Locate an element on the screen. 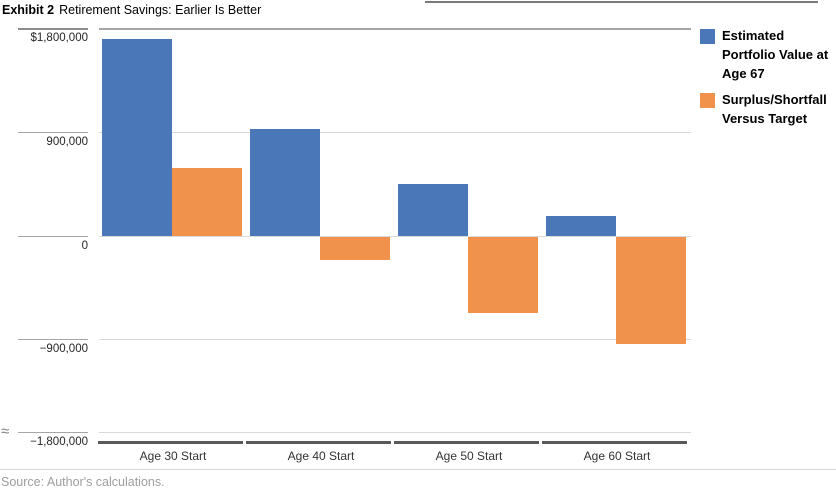 This screenshot has width=836, height=497. legend-label-surplus-shortfall: Surplus/Shortfall Versus Target is located at coordinates (774, 109).